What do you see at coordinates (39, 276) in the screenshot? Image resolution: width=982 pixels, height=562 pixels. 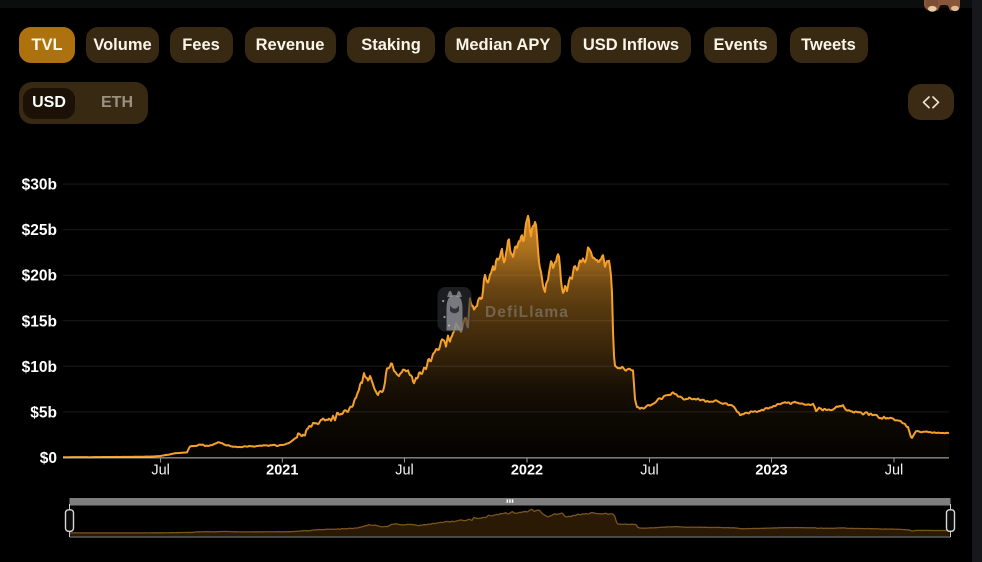 I see `svg-text: $20b` at bounding box center [39, 276].